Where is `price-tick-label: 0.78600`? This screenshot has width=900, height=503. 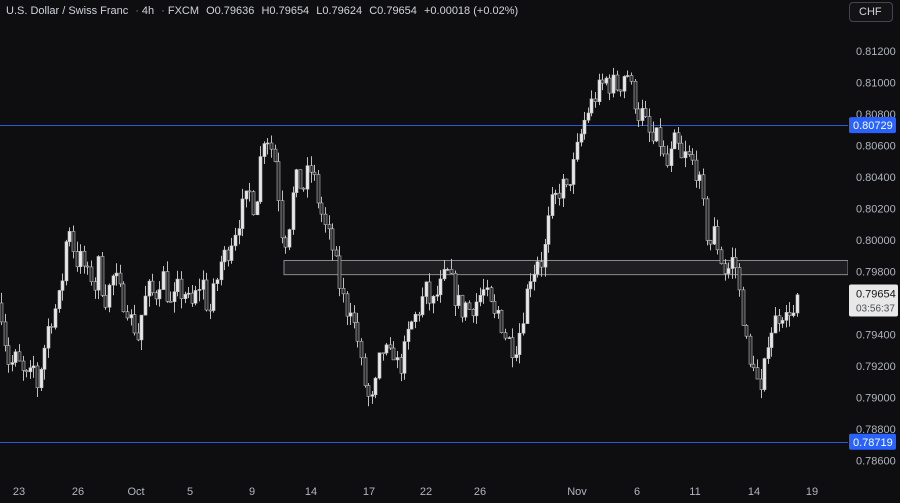
price-tick-label: 0.78600 is located at coordinates (876, 462).